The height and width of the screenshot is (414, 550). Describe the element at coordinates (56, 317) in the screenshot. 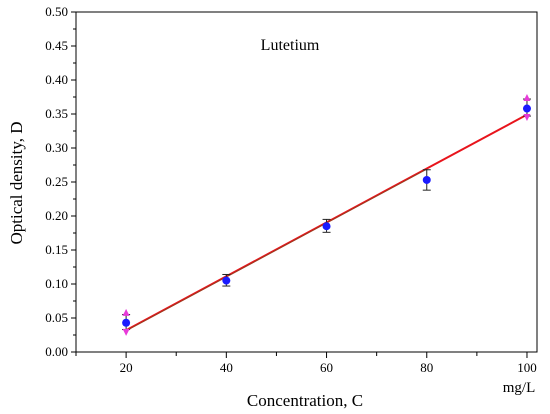

I see `y-tick-label: 0.05` at that location.